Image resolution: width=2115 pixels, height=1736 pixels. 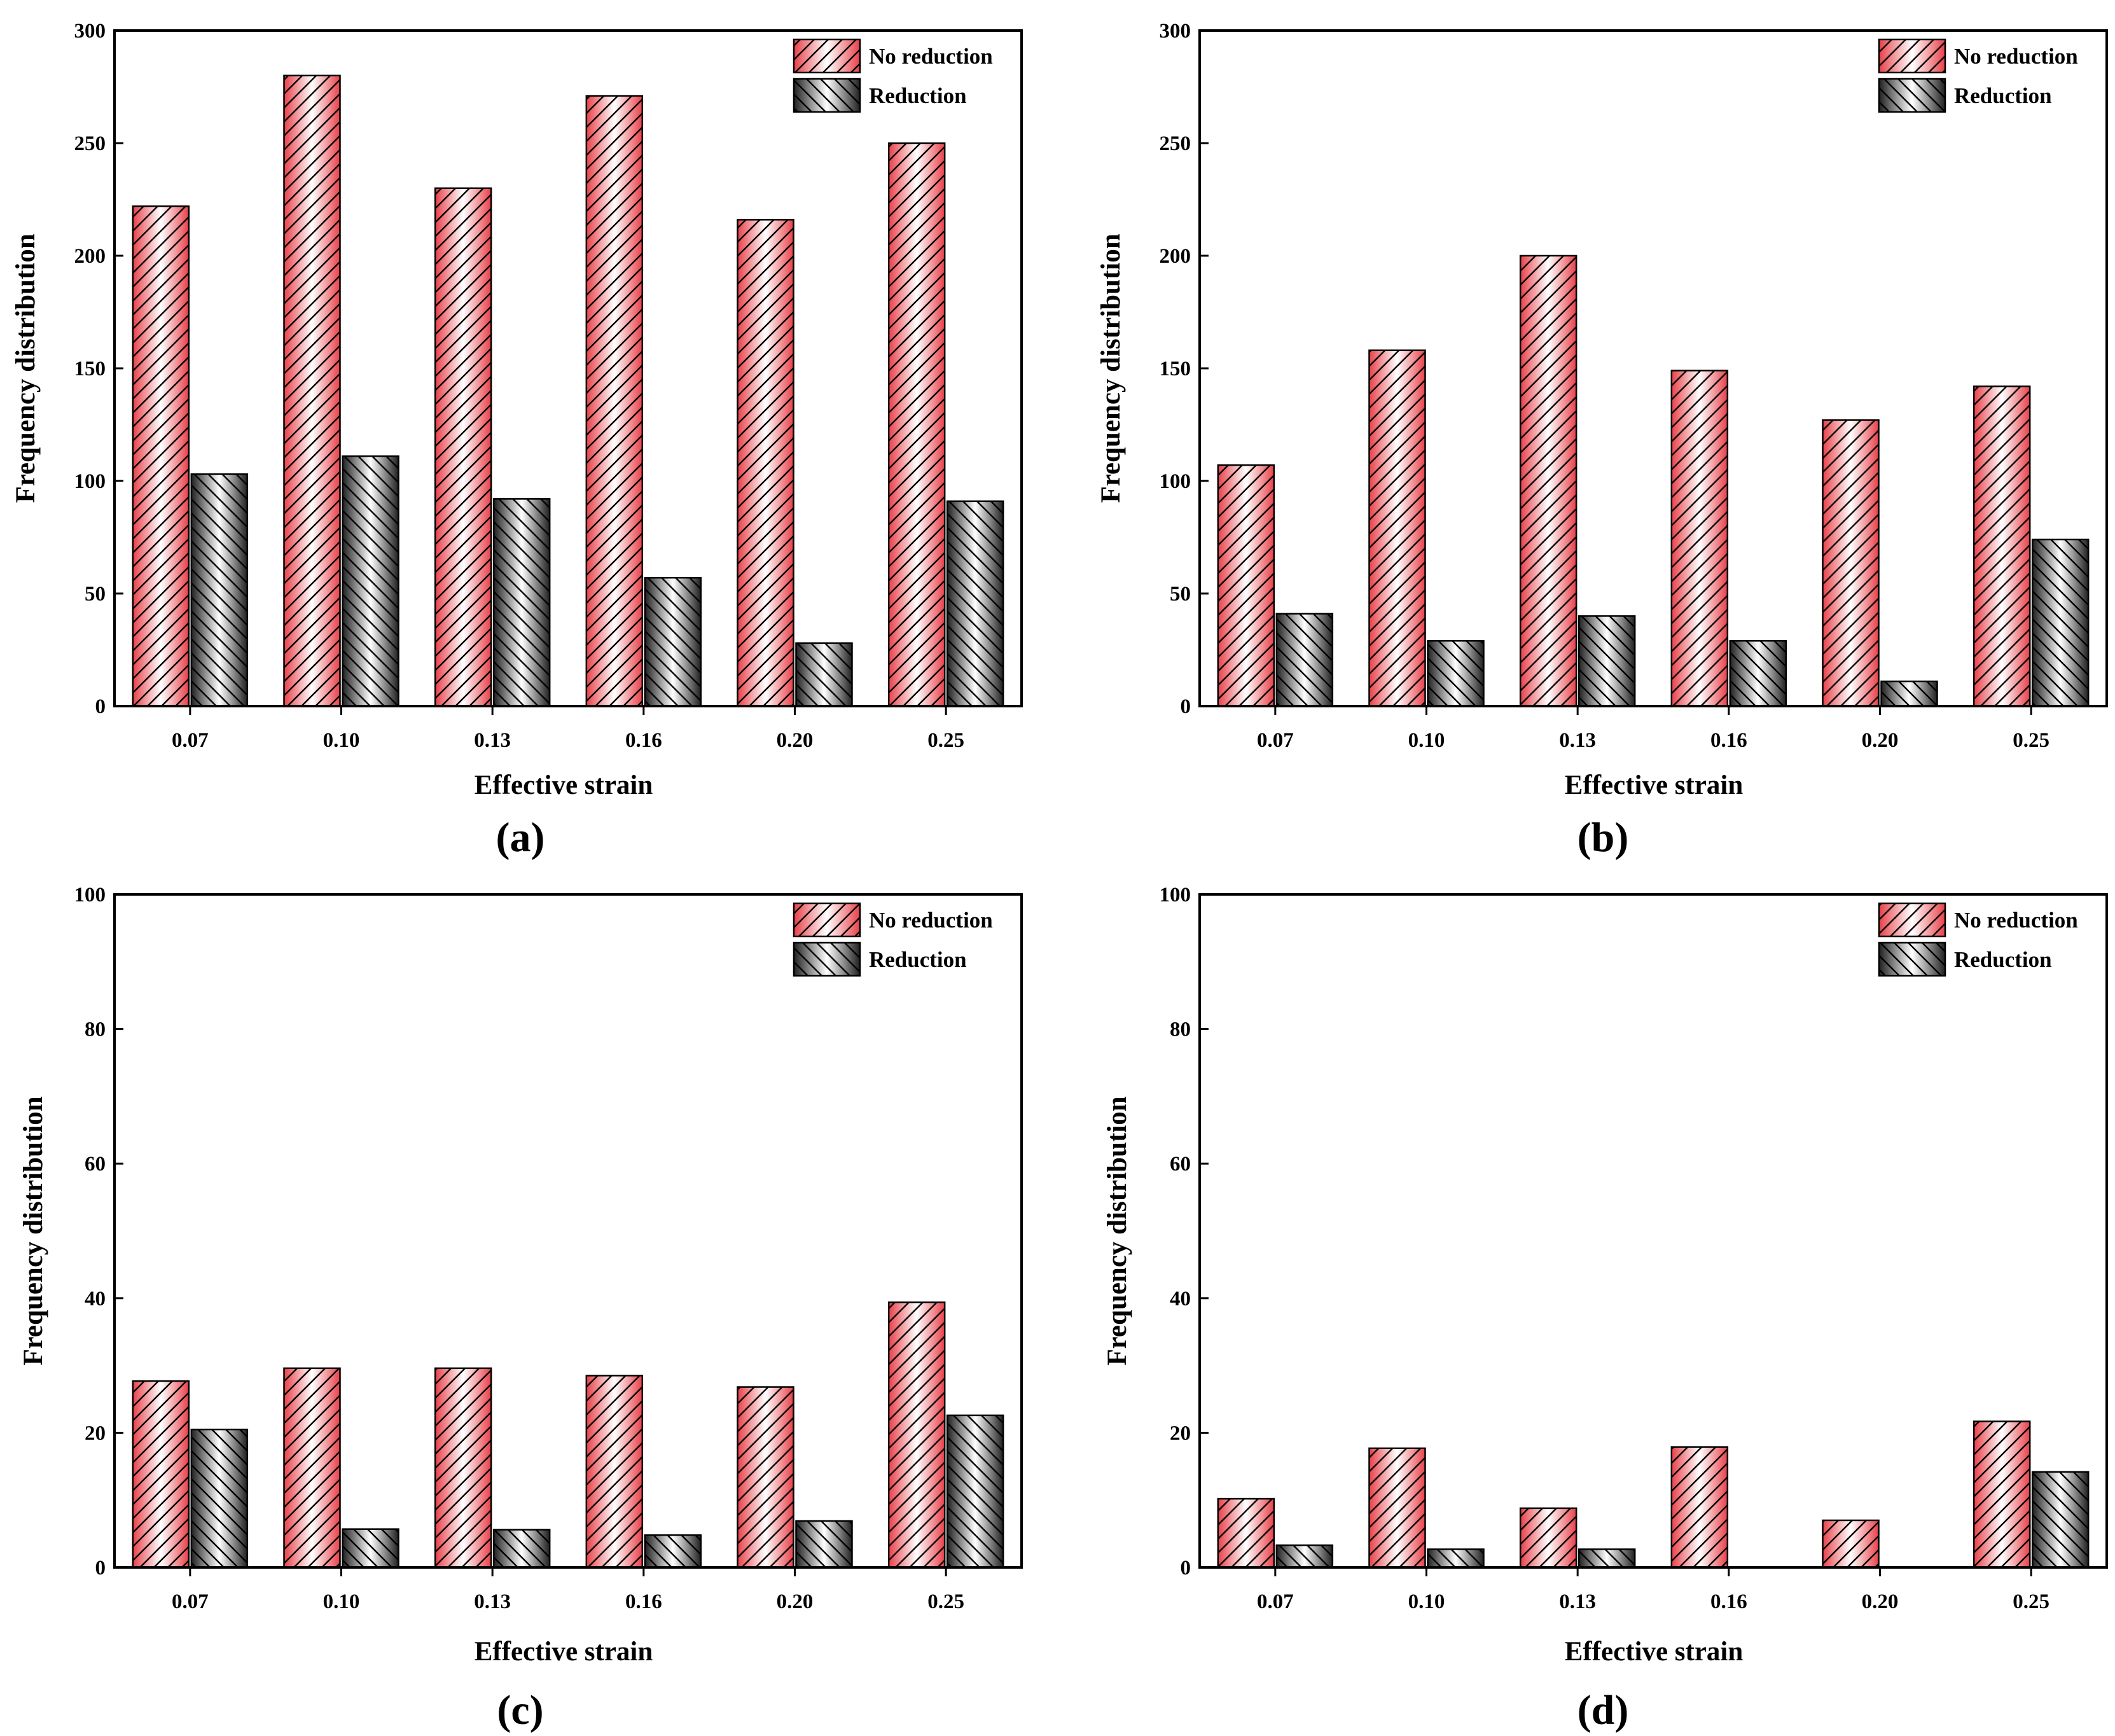 I want to click on panel-label: (a), so click(x=520, y=837).